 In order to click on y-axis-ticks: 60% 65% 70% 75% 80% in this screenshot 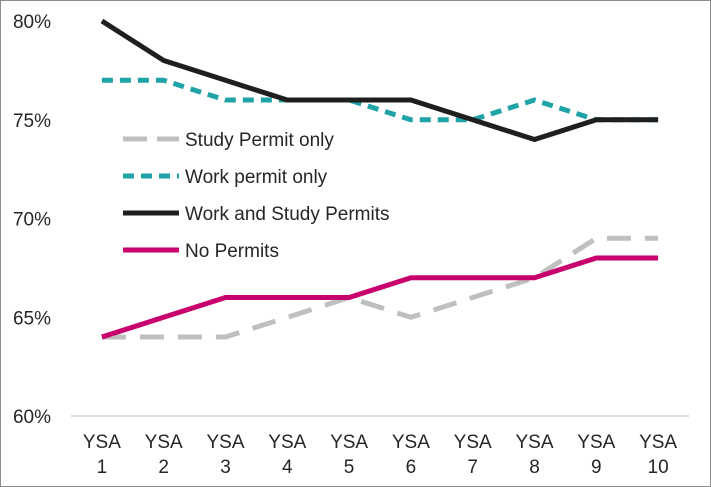, I will do `click(32, 220)`.